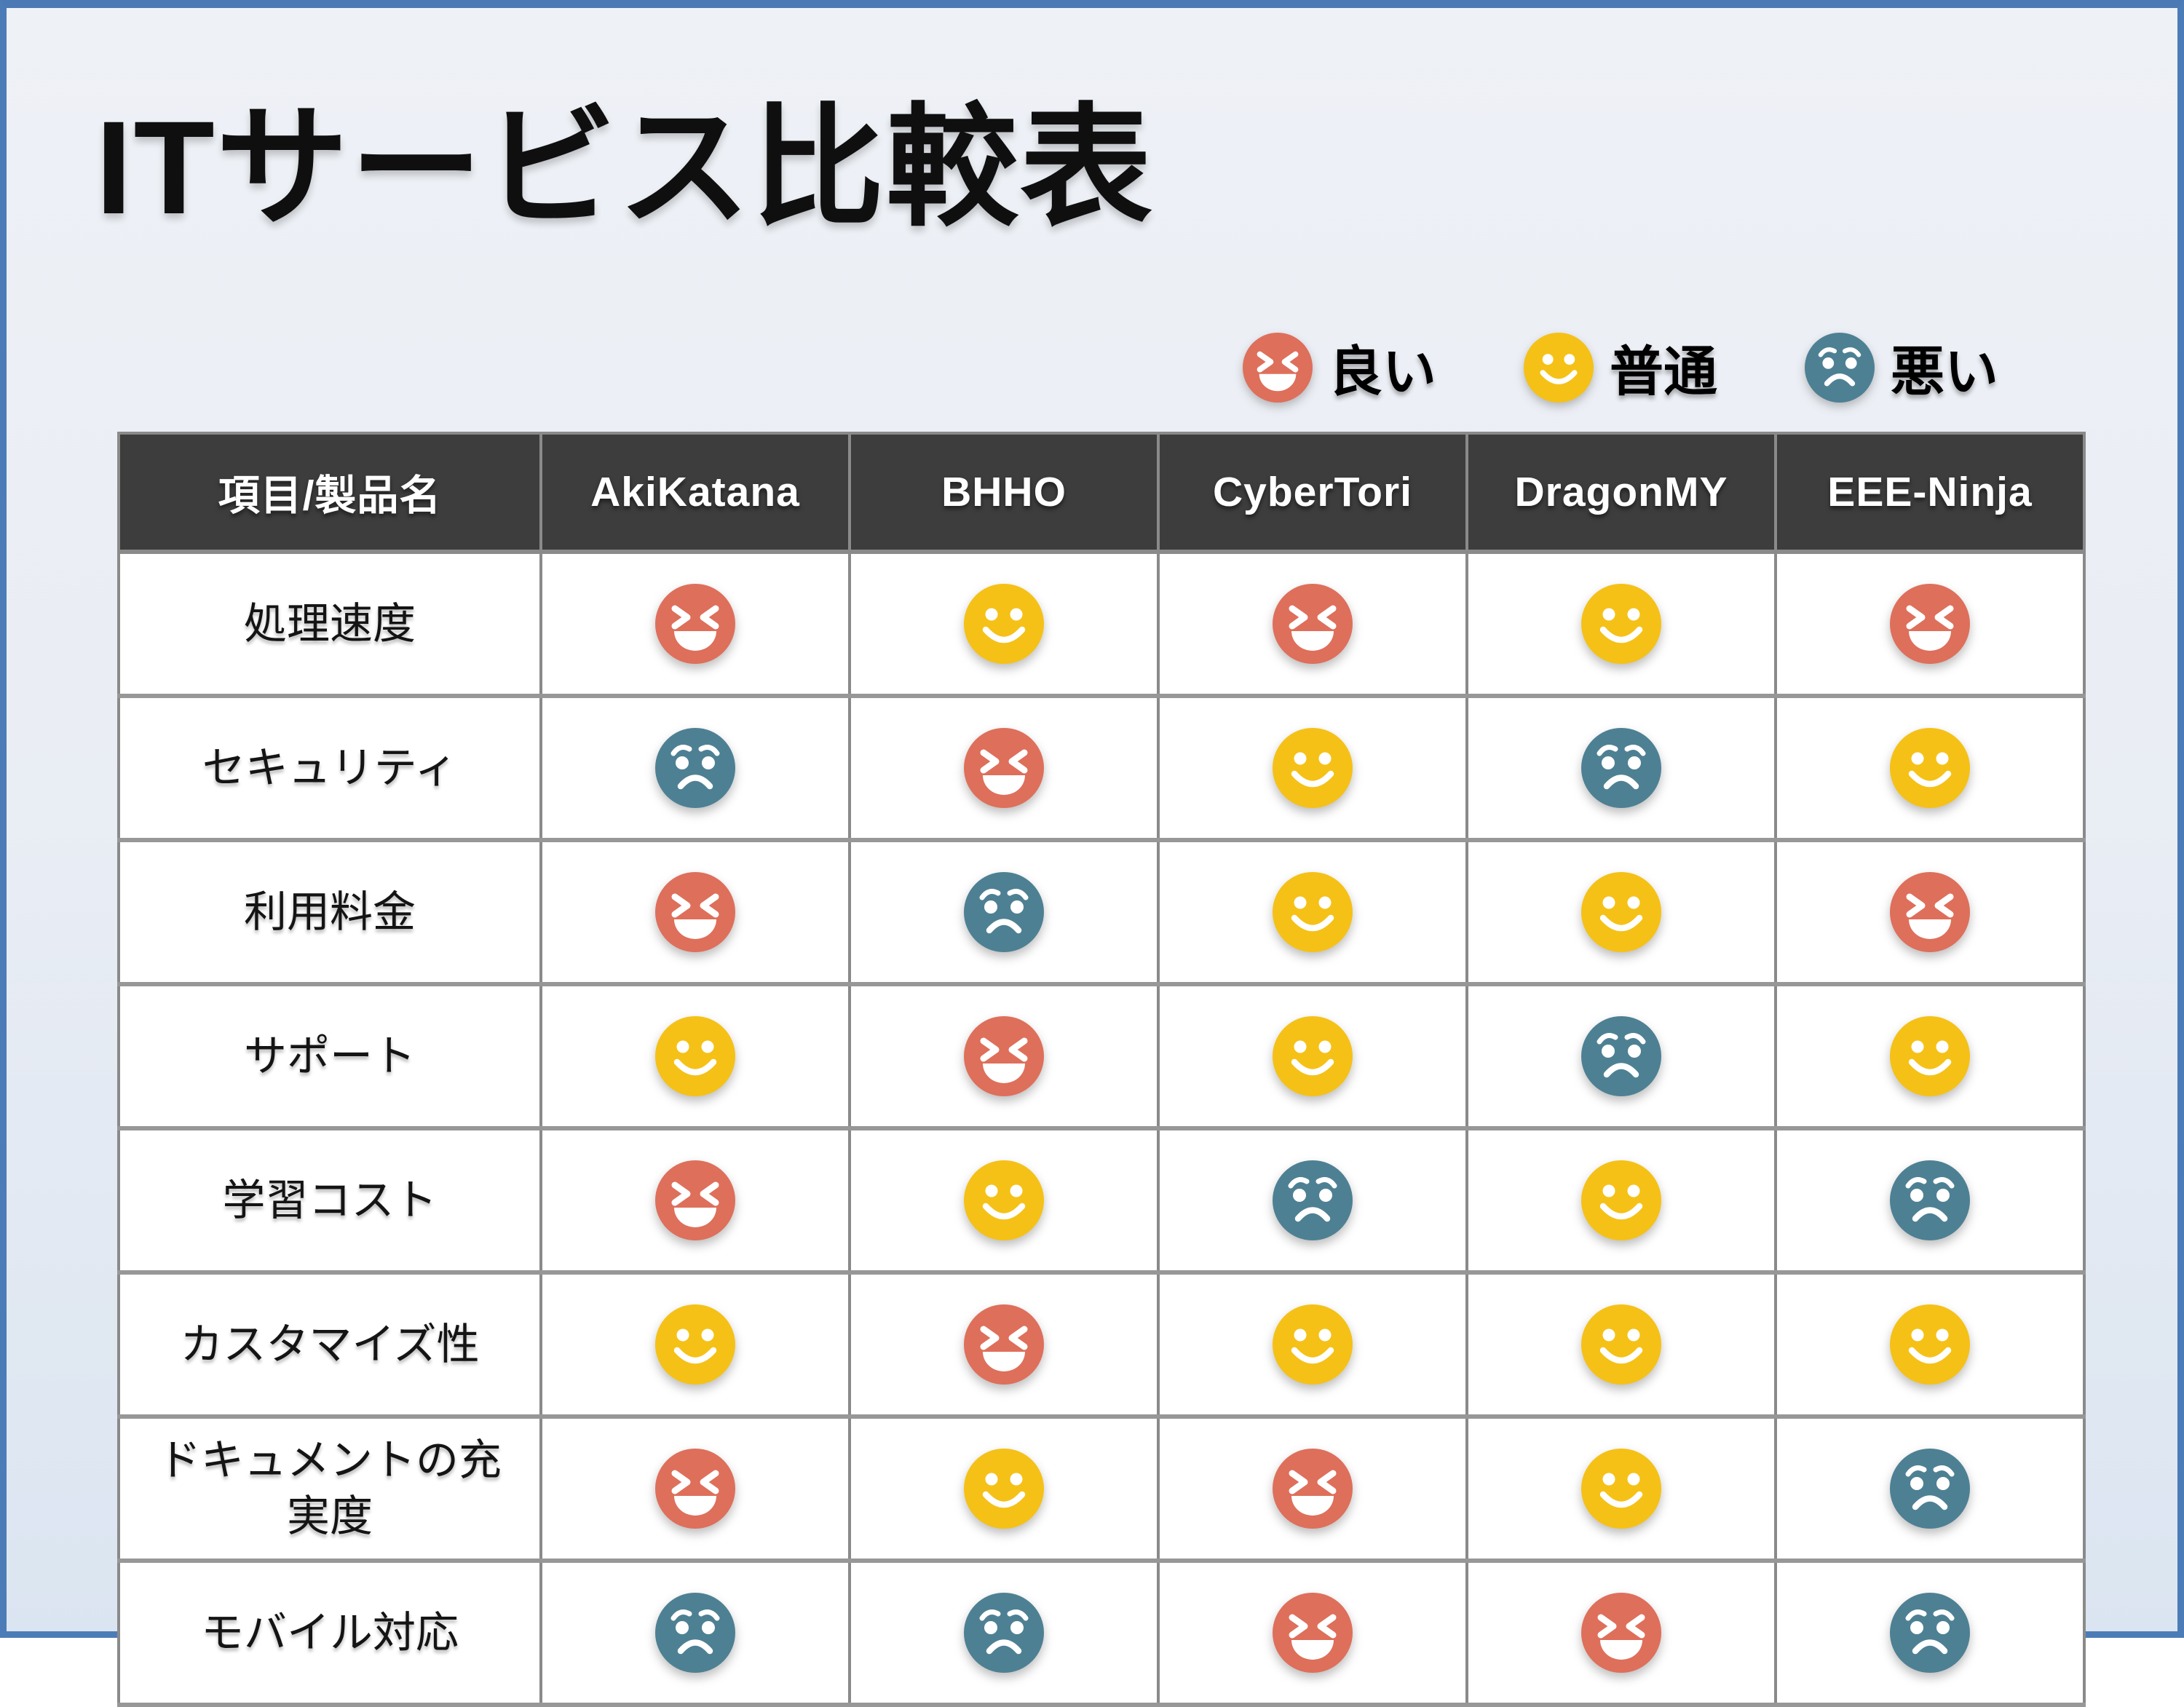 The width and height of the screenshot is (2184, 1707). I want to click on row-label: ドキュメントの充実度, so click(329, 1488).